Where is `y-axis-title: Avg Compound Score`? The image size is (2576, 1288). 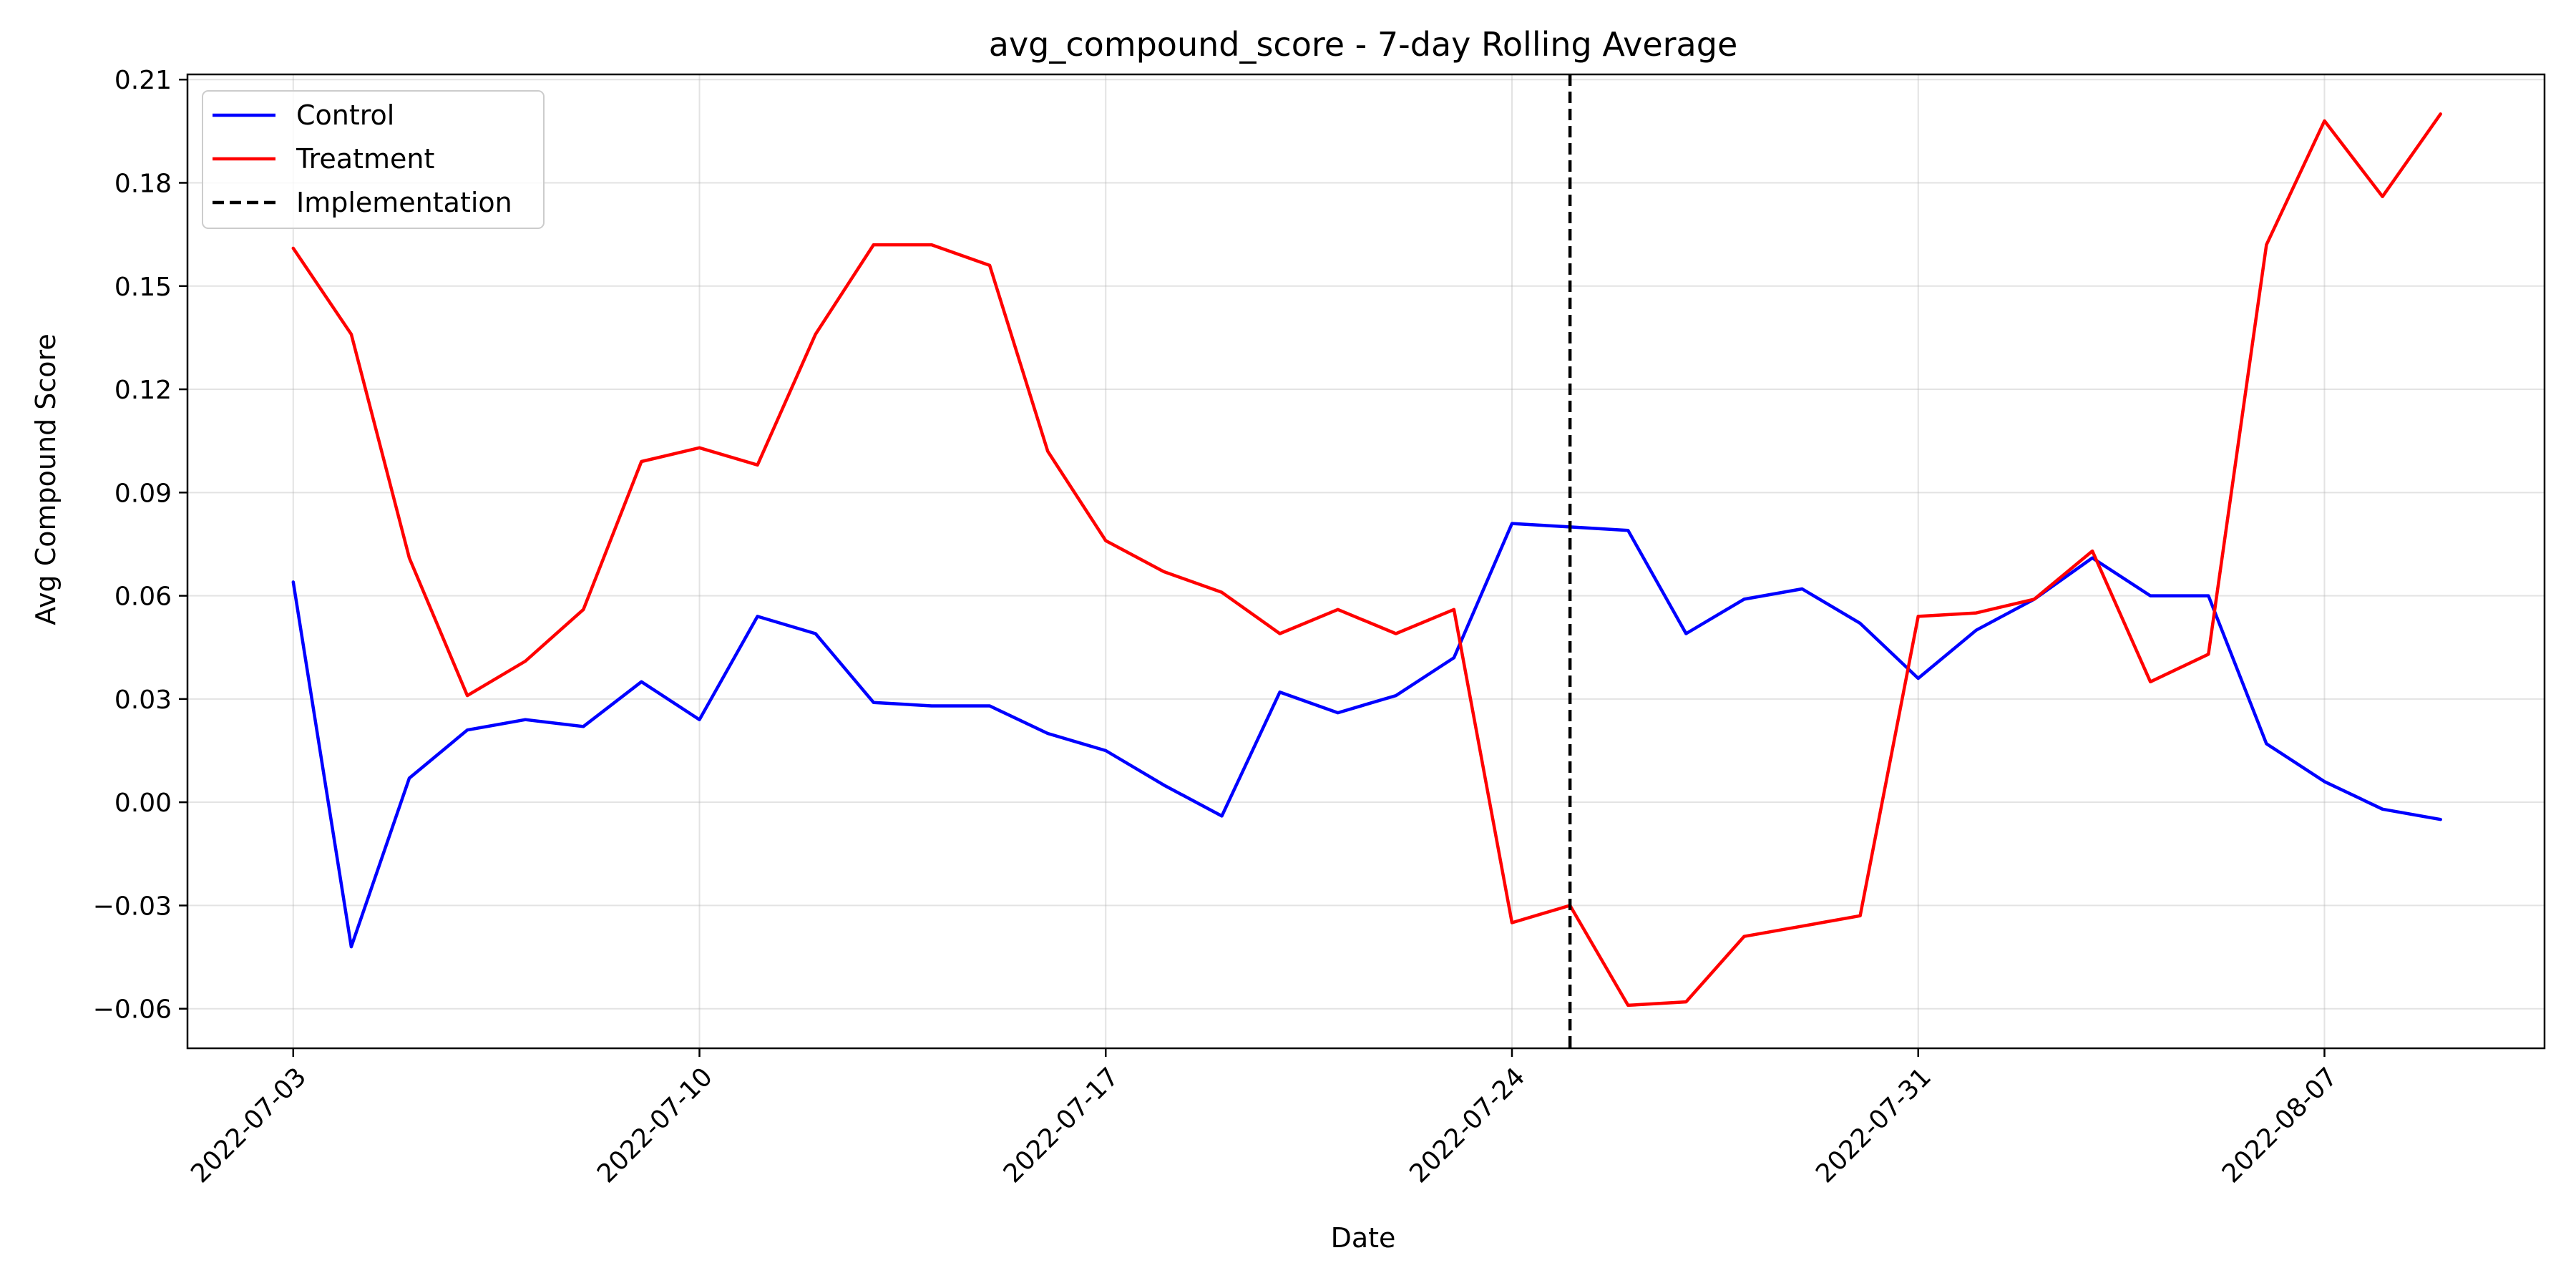 y-axis-title: Avg Compound Score is located at coordinates (46, 479).